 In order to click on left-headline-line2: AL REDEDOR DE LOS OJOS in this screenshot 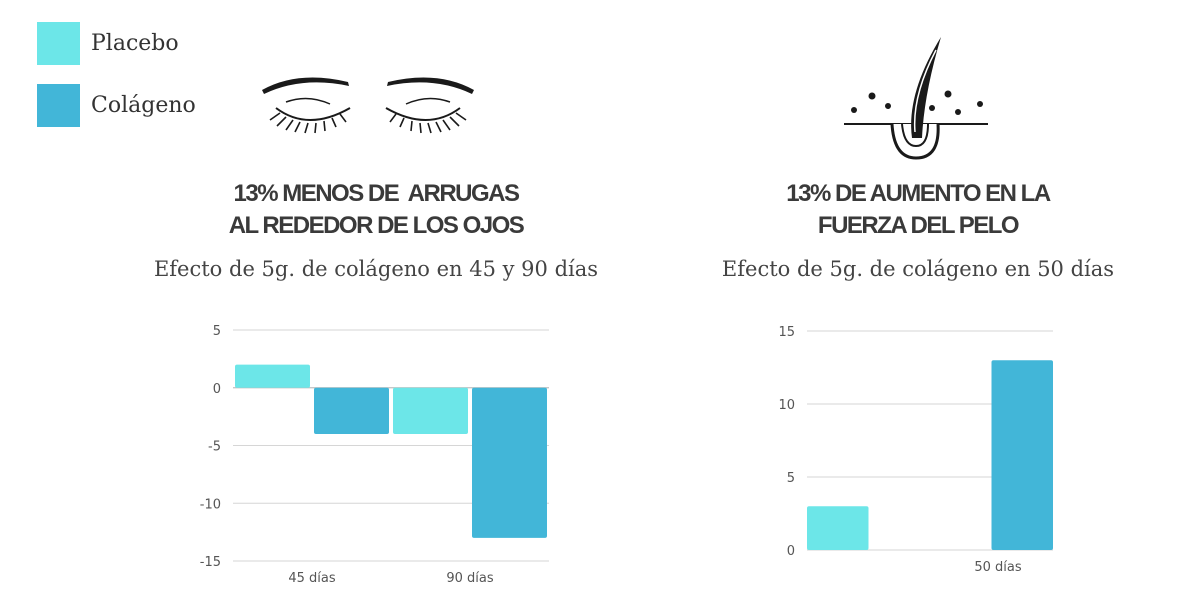, I will do `click(376, 225)`.